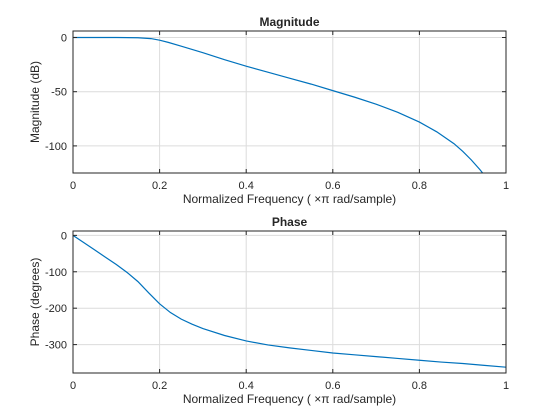 The image size is (560, 420). I want to click on magnitude-ylabel: Magnitude (dB), so click(35, 102).